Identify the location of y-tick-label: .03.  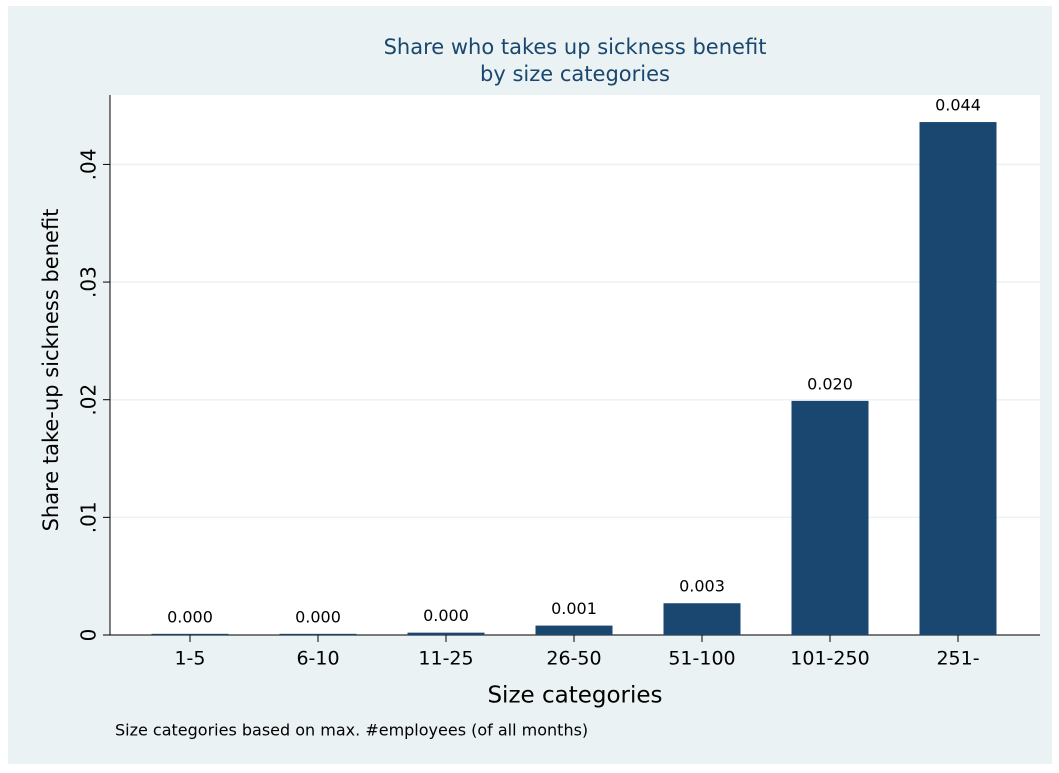
(89, 282).